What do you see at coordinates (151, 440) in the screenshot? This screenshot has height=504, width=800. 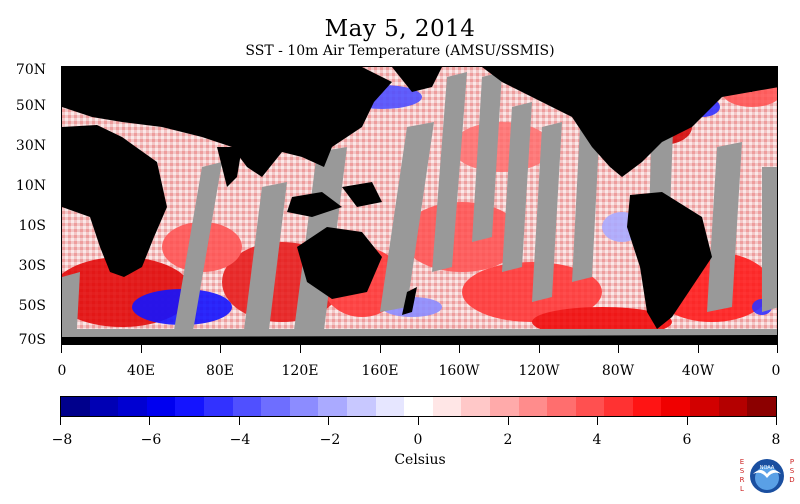 I see `colorbar-label: −6` at bounding box center [151, 440].